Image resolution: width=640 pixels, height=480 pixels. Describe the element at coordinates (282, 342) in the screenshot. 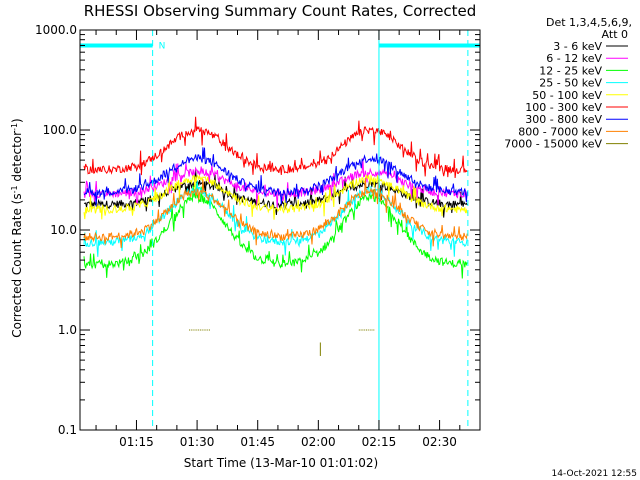

I see `series-7000-15000-kev` at that location.